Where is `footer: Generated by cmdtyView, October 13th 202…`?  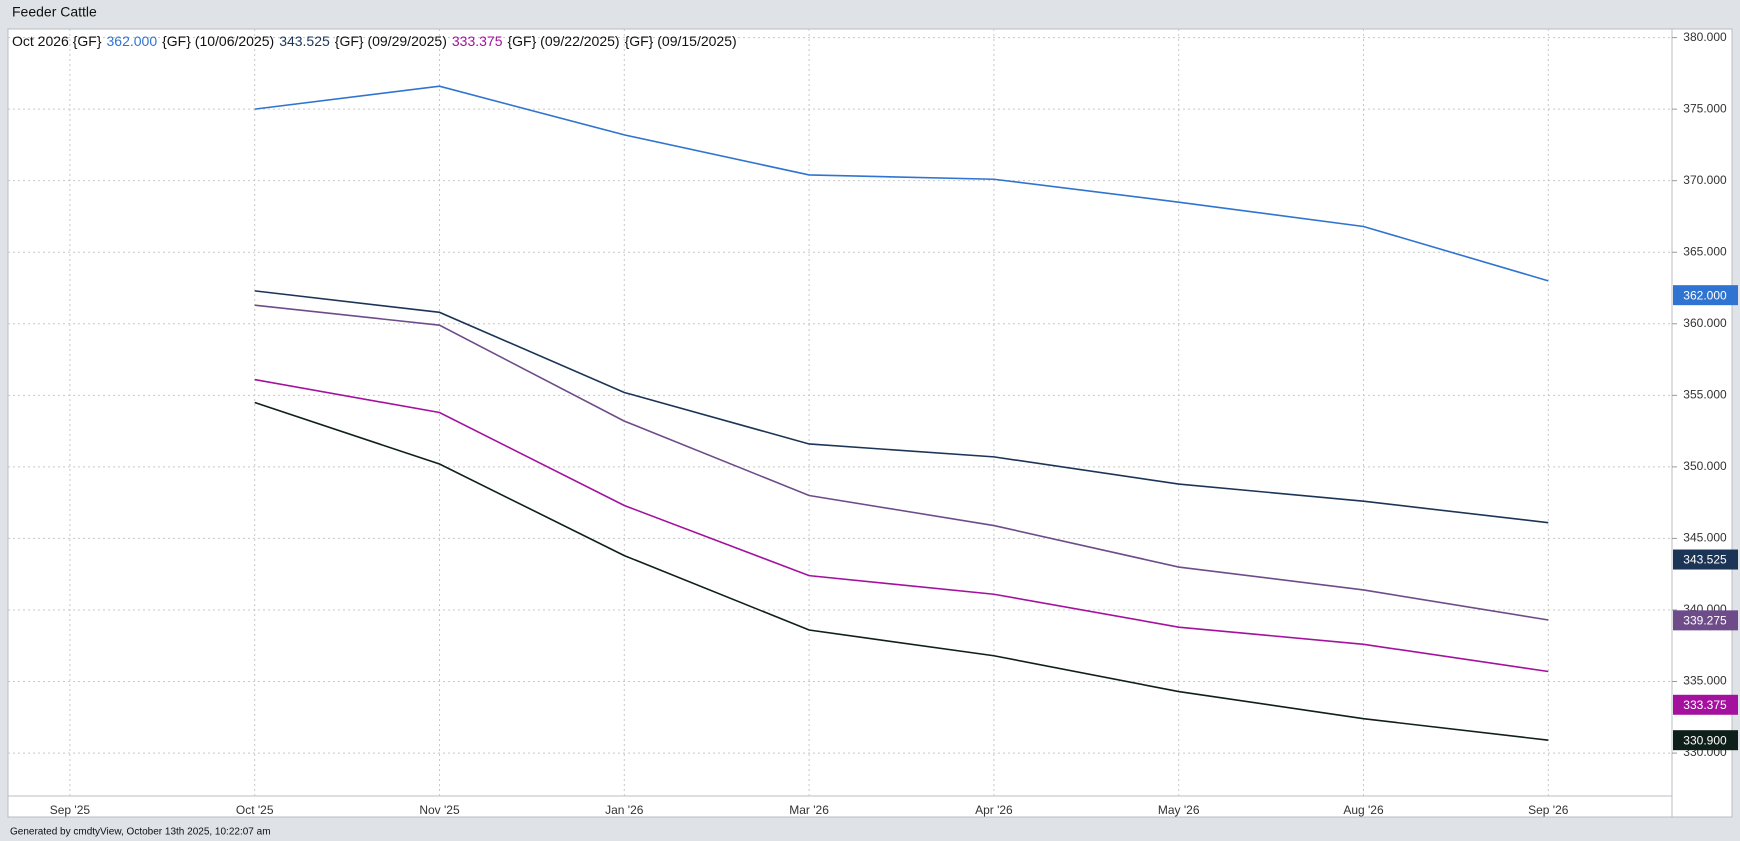 footer: Generated by cmdtyView, October 13th 202… is located at coordinates (140, 832).